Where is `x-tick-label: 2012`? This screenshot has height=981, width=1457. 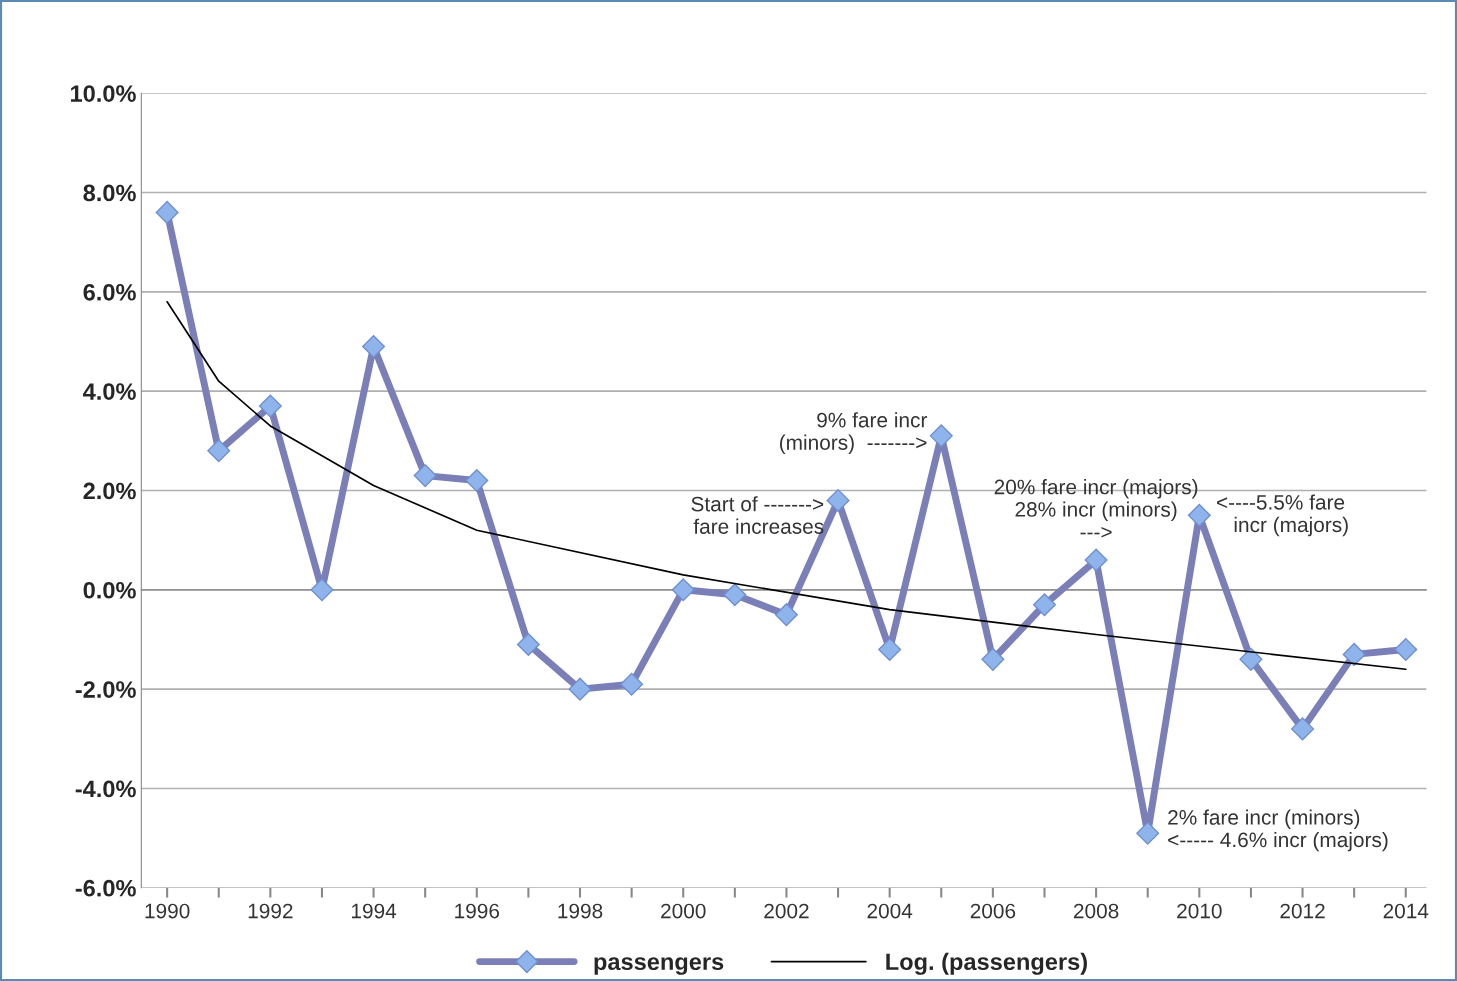
x-tick-label: 2012 is located at coordinates (1302, 911).